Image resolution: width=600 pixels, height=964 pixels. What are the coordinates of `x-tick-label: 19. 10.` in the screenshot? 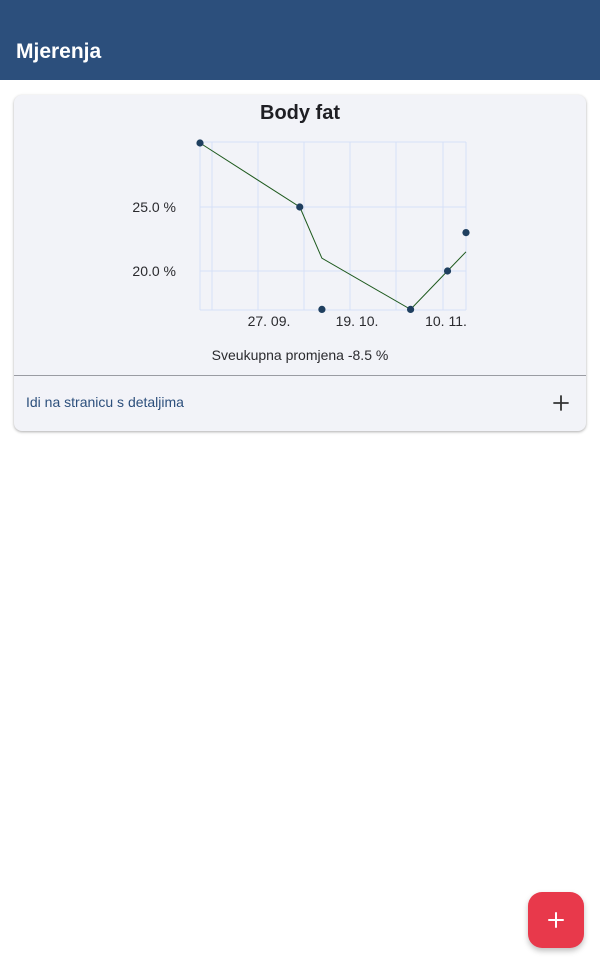 It's located at (357, 321).